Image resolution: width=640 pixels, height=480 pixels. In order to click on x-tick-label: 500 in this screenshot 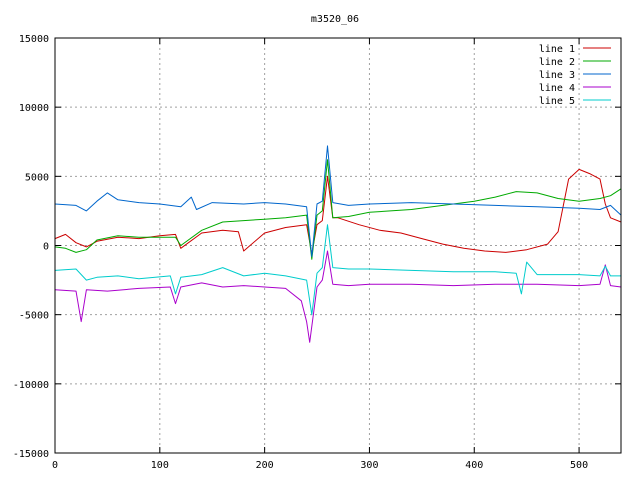, I will do `click(579, 465)`.